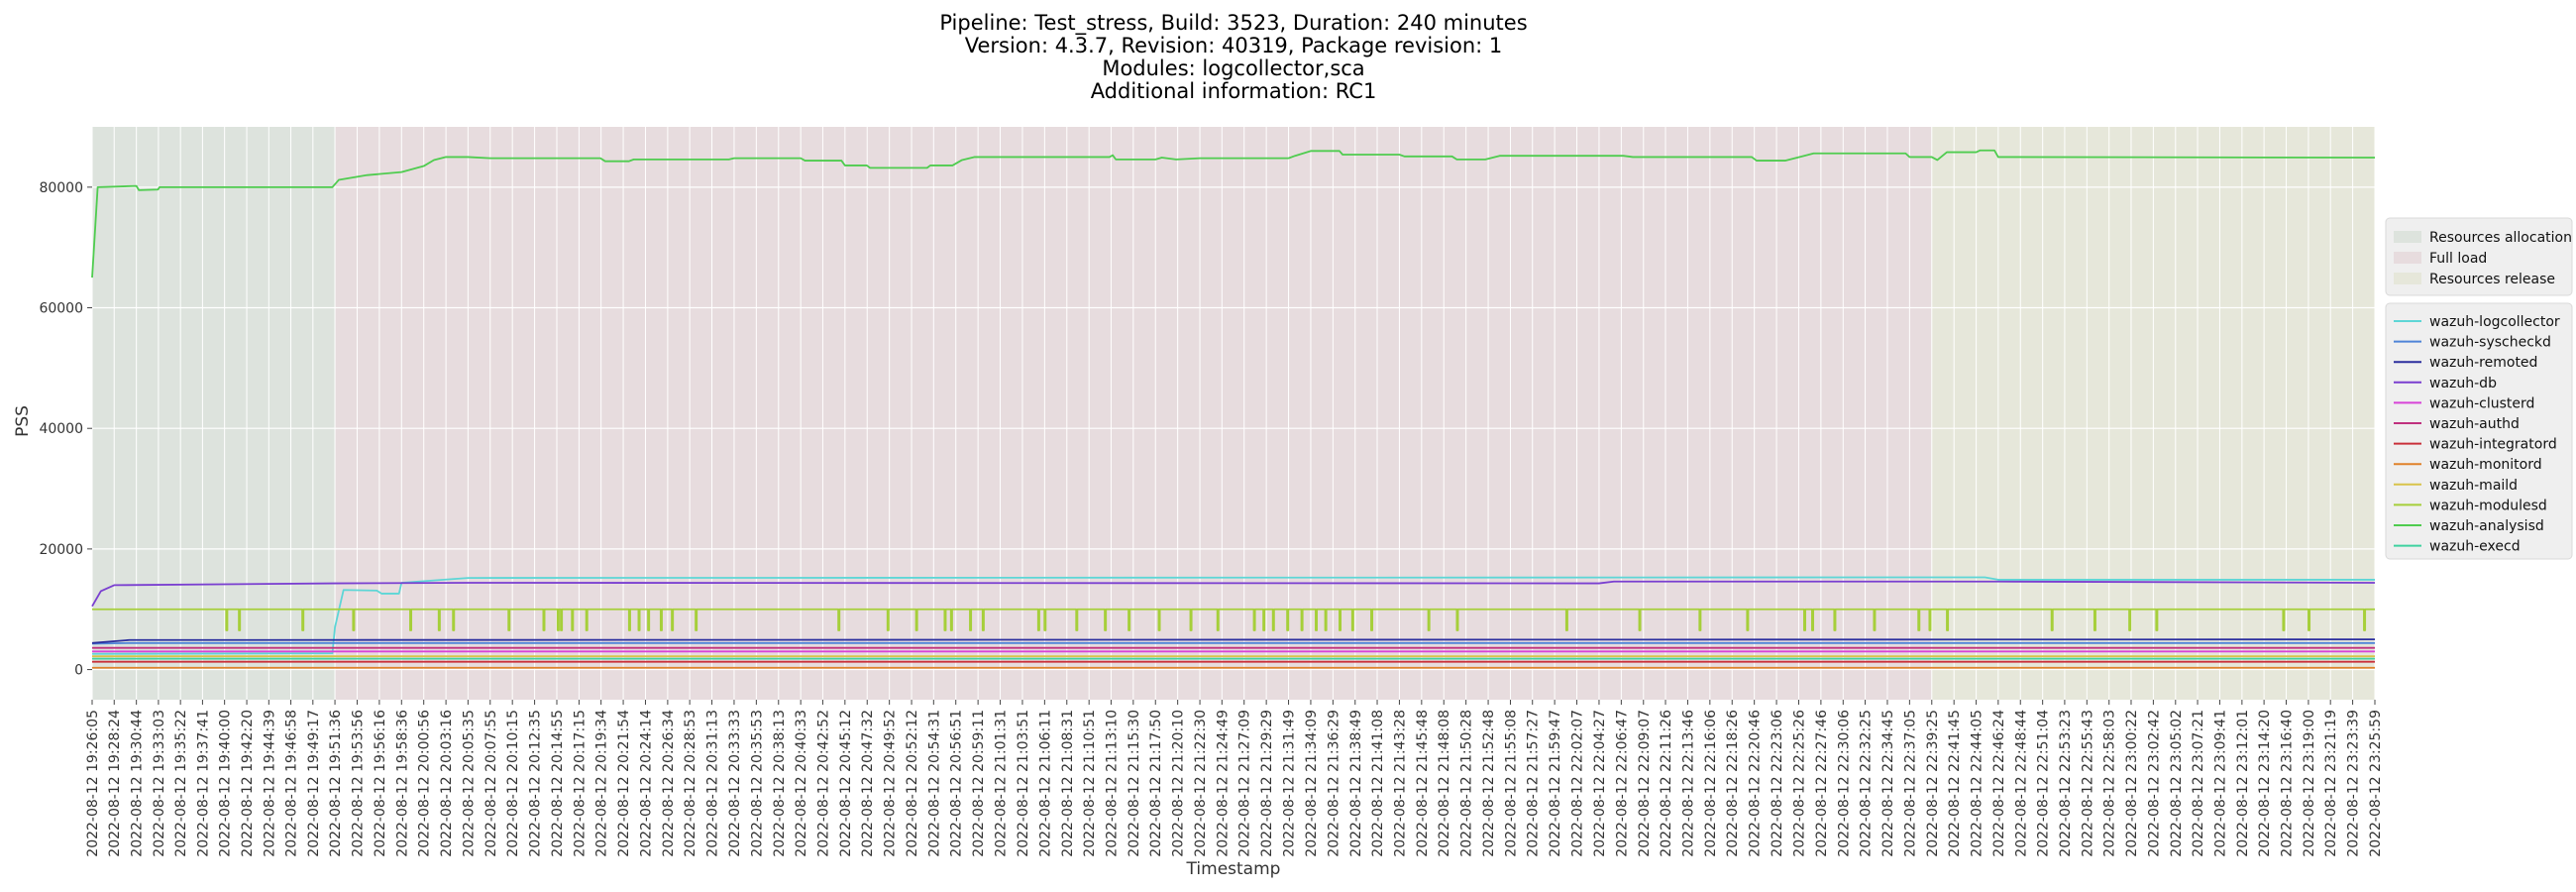 This screenshot has width=2576, height=892. Describe the element at coordinates (1423, 784) in the screenshot. I see `x-tick-label: 2022-08-12 21:45:48` at that location.